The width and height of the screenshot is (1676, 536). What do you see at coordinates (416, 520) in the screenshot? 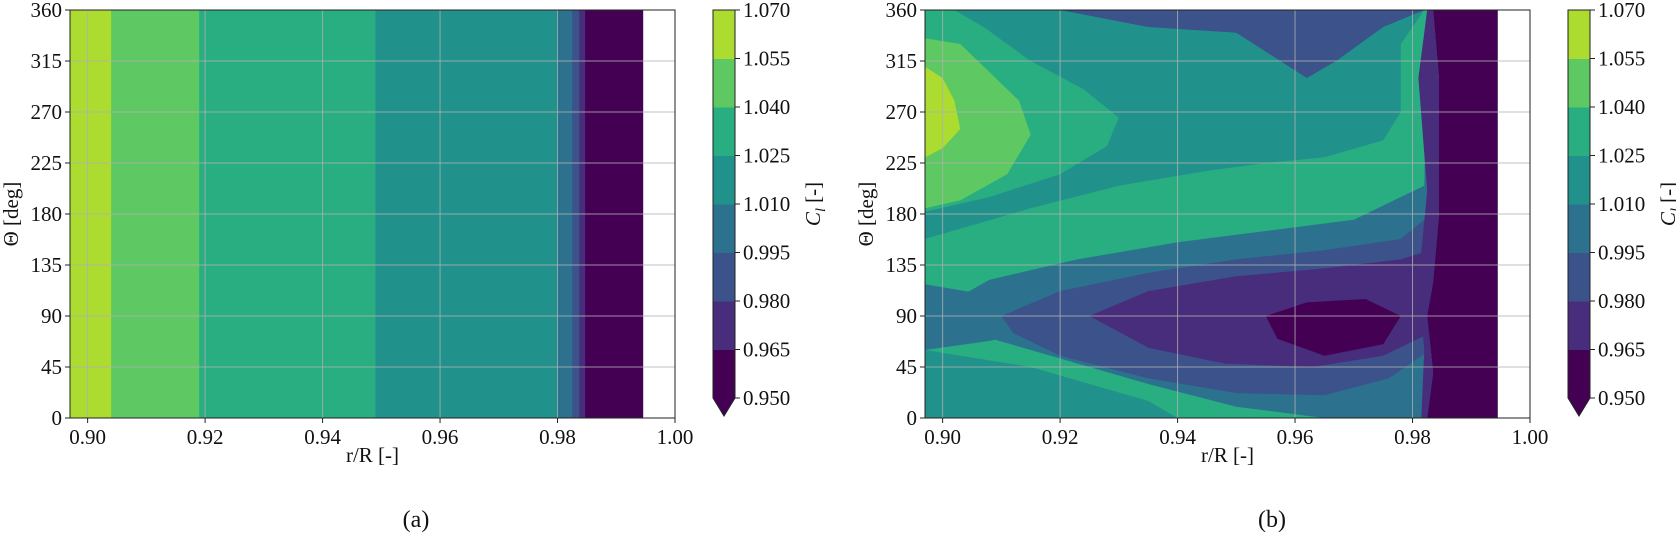
I see `caption-a: (a)` at bounding box center [416, 520].